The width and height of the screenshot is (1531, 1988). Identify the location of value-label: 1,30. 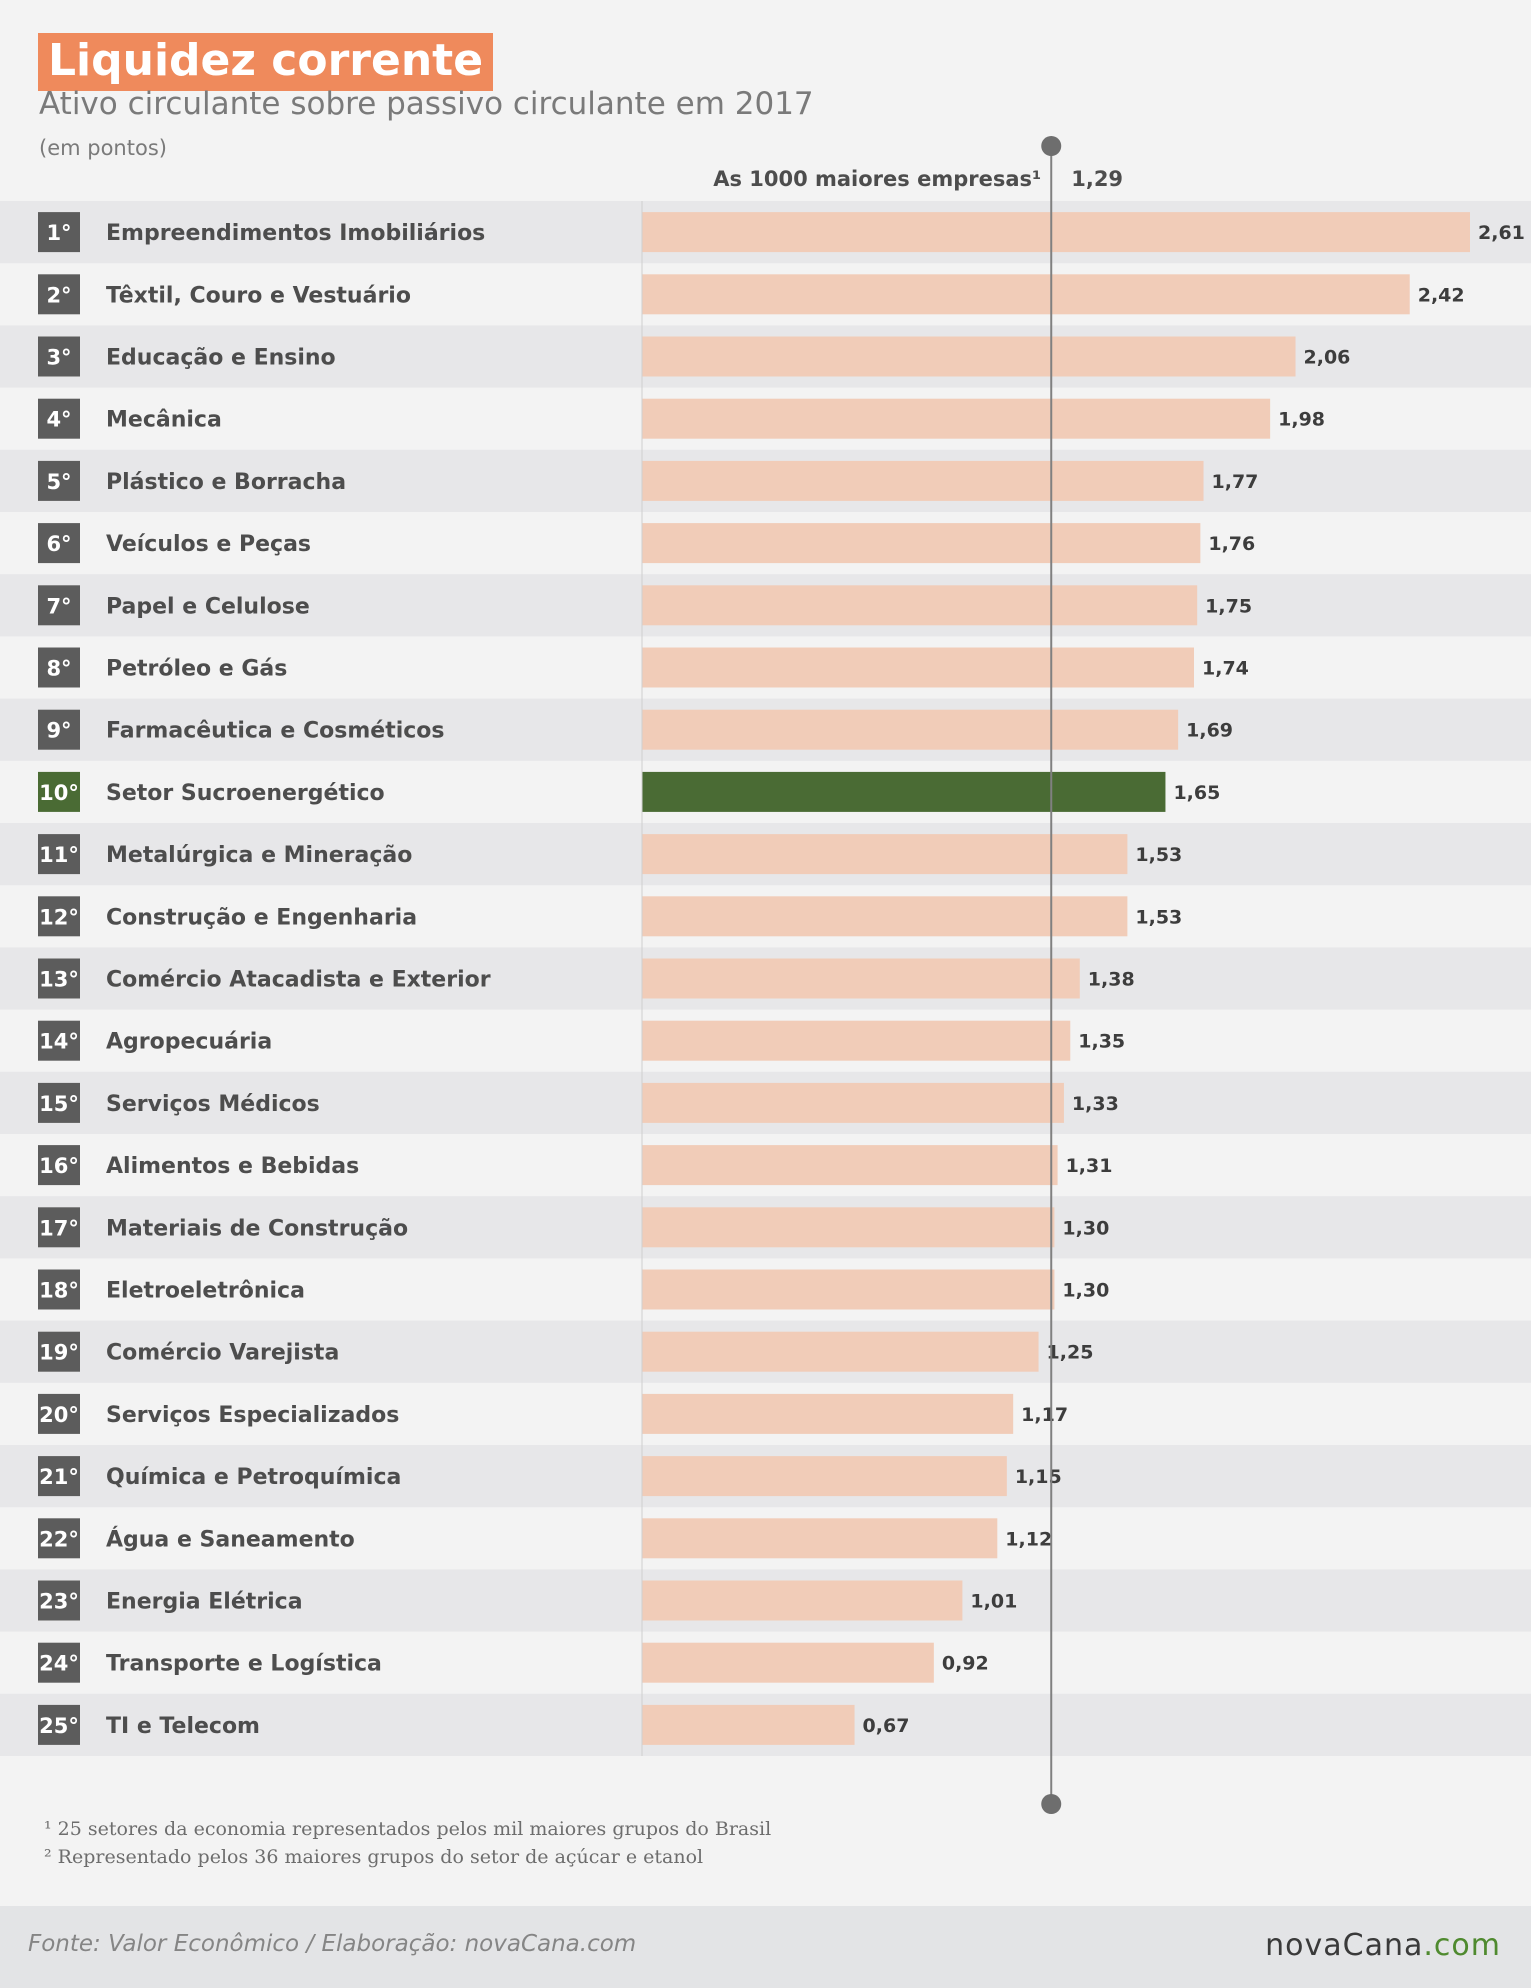
(1085, 1291).